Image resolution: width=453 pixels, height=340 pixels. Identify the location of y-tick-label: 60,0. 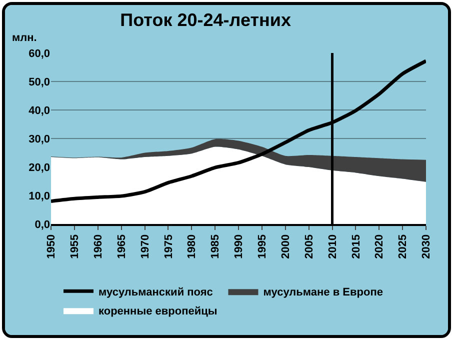
(39, 54).